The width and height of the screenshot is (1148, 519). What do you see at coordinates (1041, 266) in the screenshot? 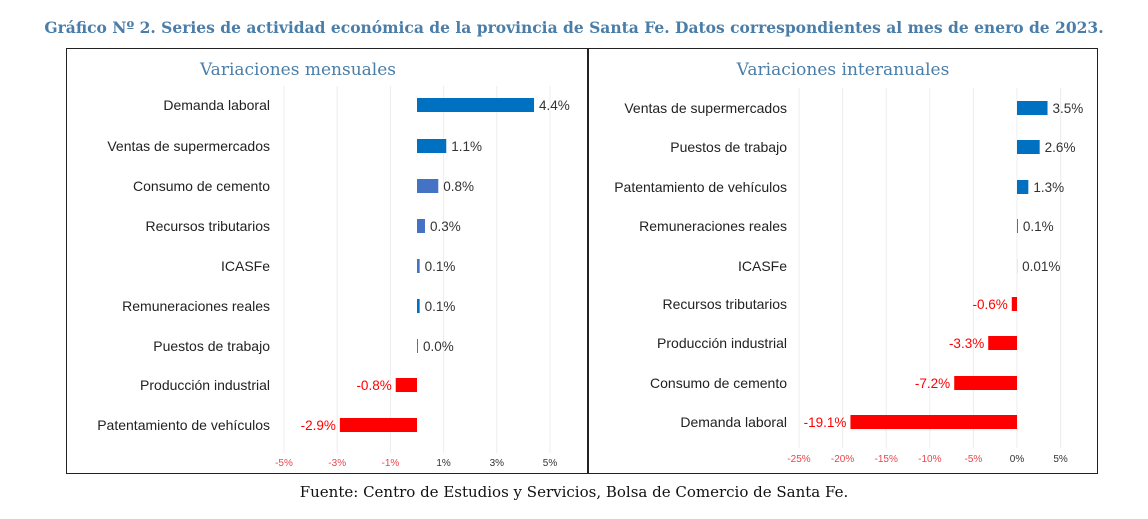
I see `data-label: 0.01%` at bounding box center [1041, 266].